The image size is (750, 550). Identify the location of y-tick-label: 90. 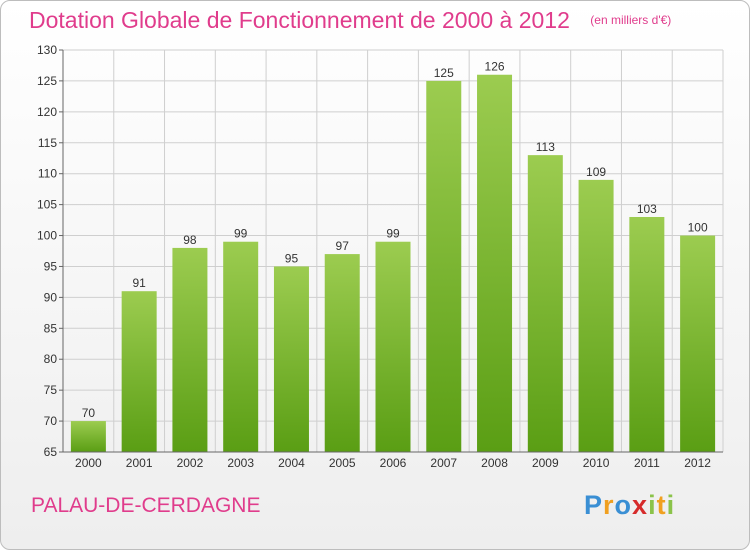
(51, 297).